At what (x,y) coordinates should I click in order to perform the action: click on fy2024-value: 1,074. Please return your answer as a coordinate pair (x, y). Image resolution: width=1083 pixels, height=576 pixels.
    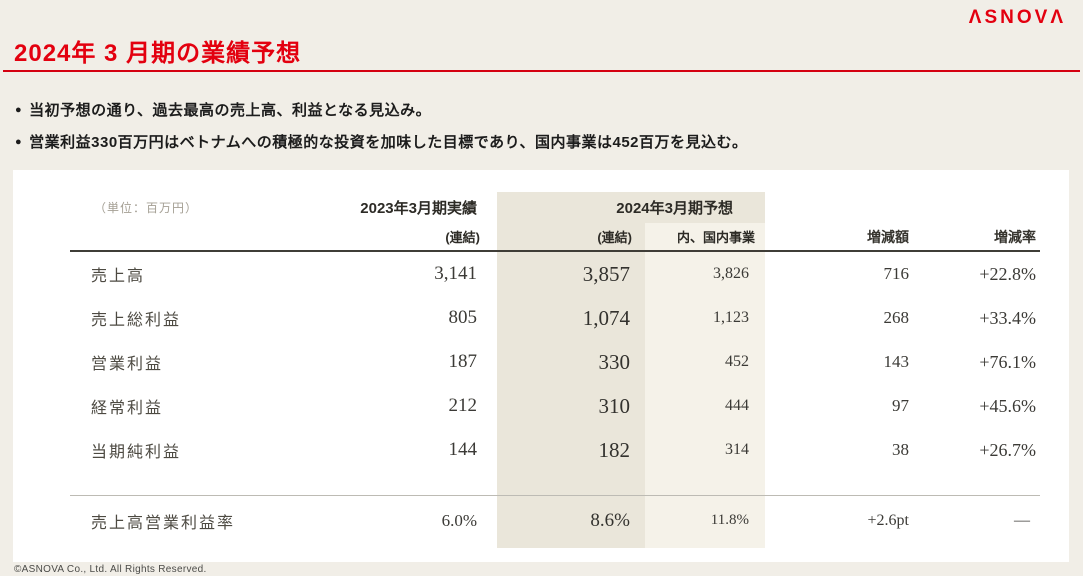
    Looking at the image, I should click on (606, 317).